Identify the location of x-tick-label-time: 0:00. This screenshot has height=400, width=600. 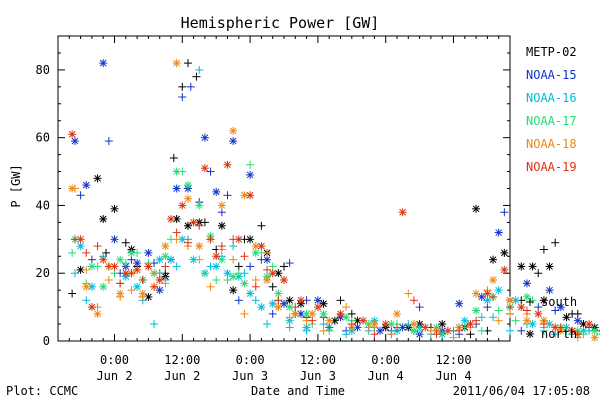
(385, 360).